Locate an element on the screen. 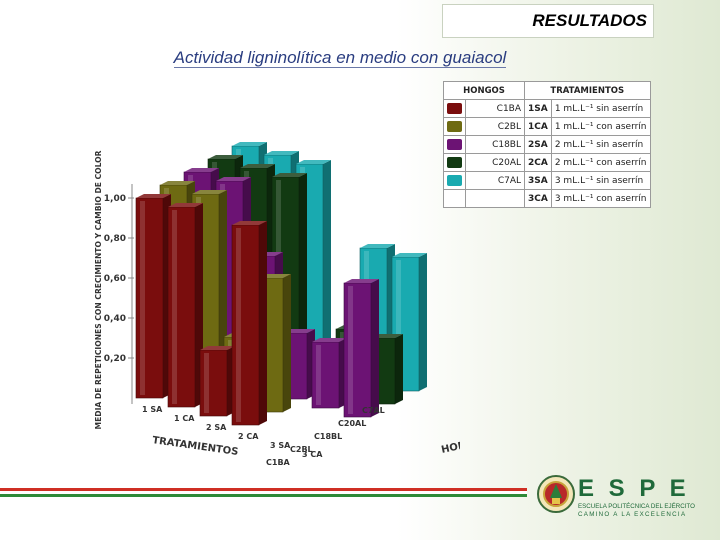 Image resolution: width=720 pixels, height=540 pixels. legend-treatment-code: 2CA is located at coordinates (538, 162).